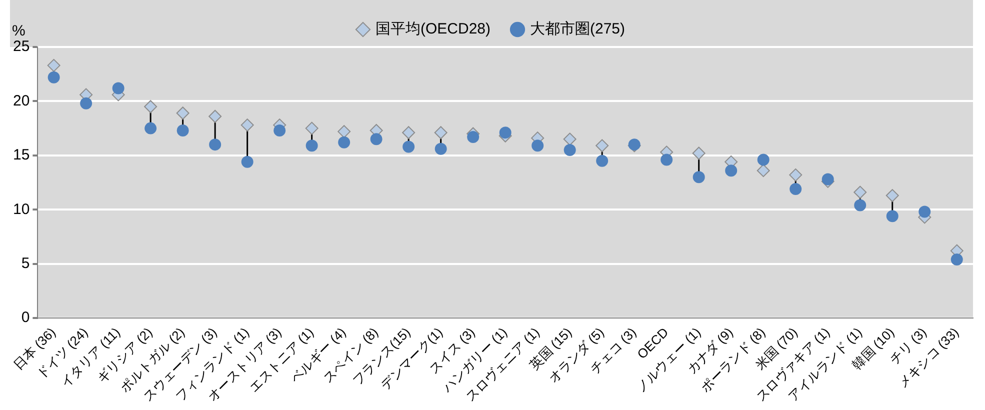 Image resolution: width=985 pixels, height=410 pixels. Describe the element at coordinates (21, 209) in the screenshot. I see `y-tick-label: 10` at that location.